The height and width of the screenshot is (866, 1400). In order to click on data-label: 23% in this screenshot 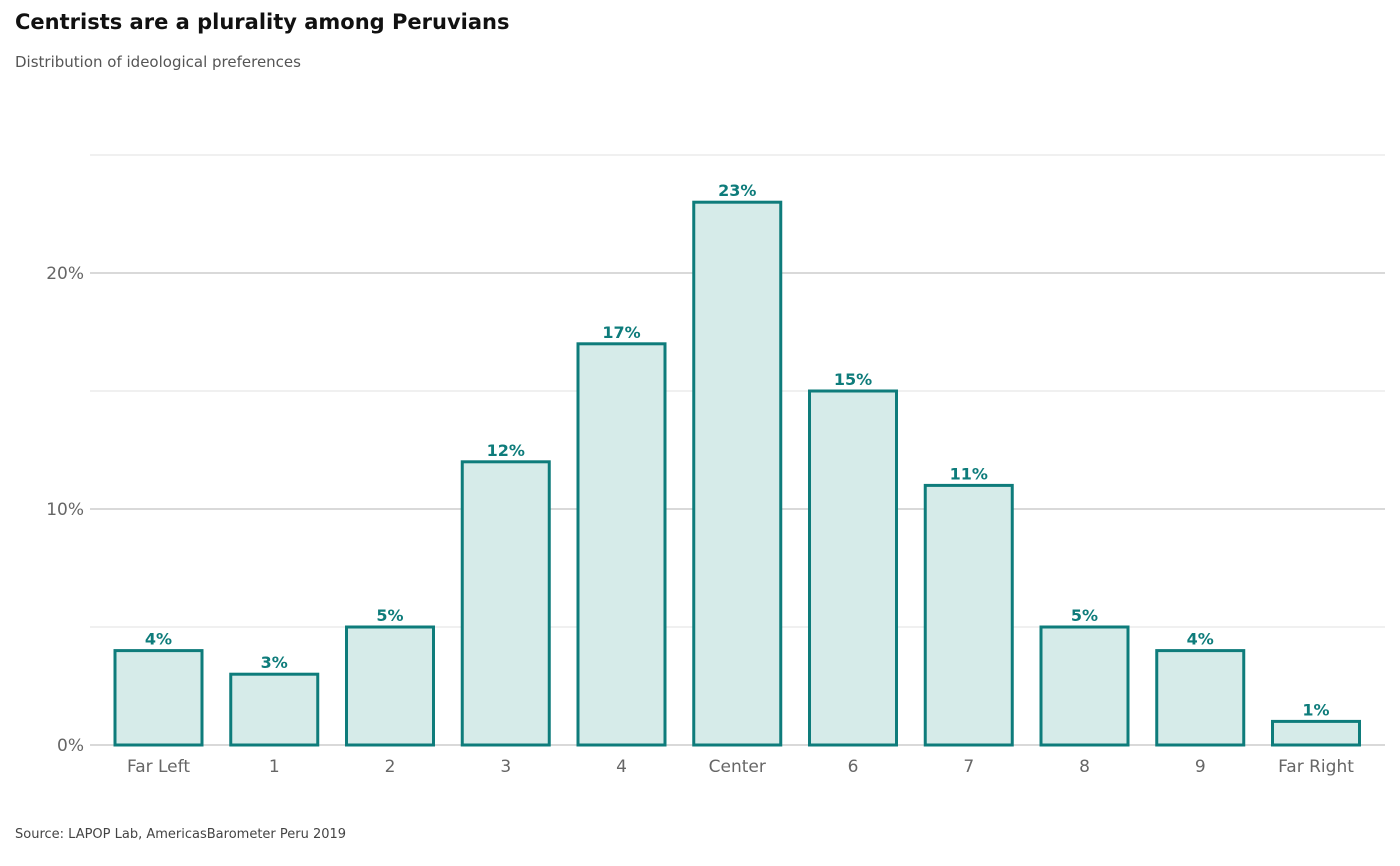, I will do `click(737, 190)`.